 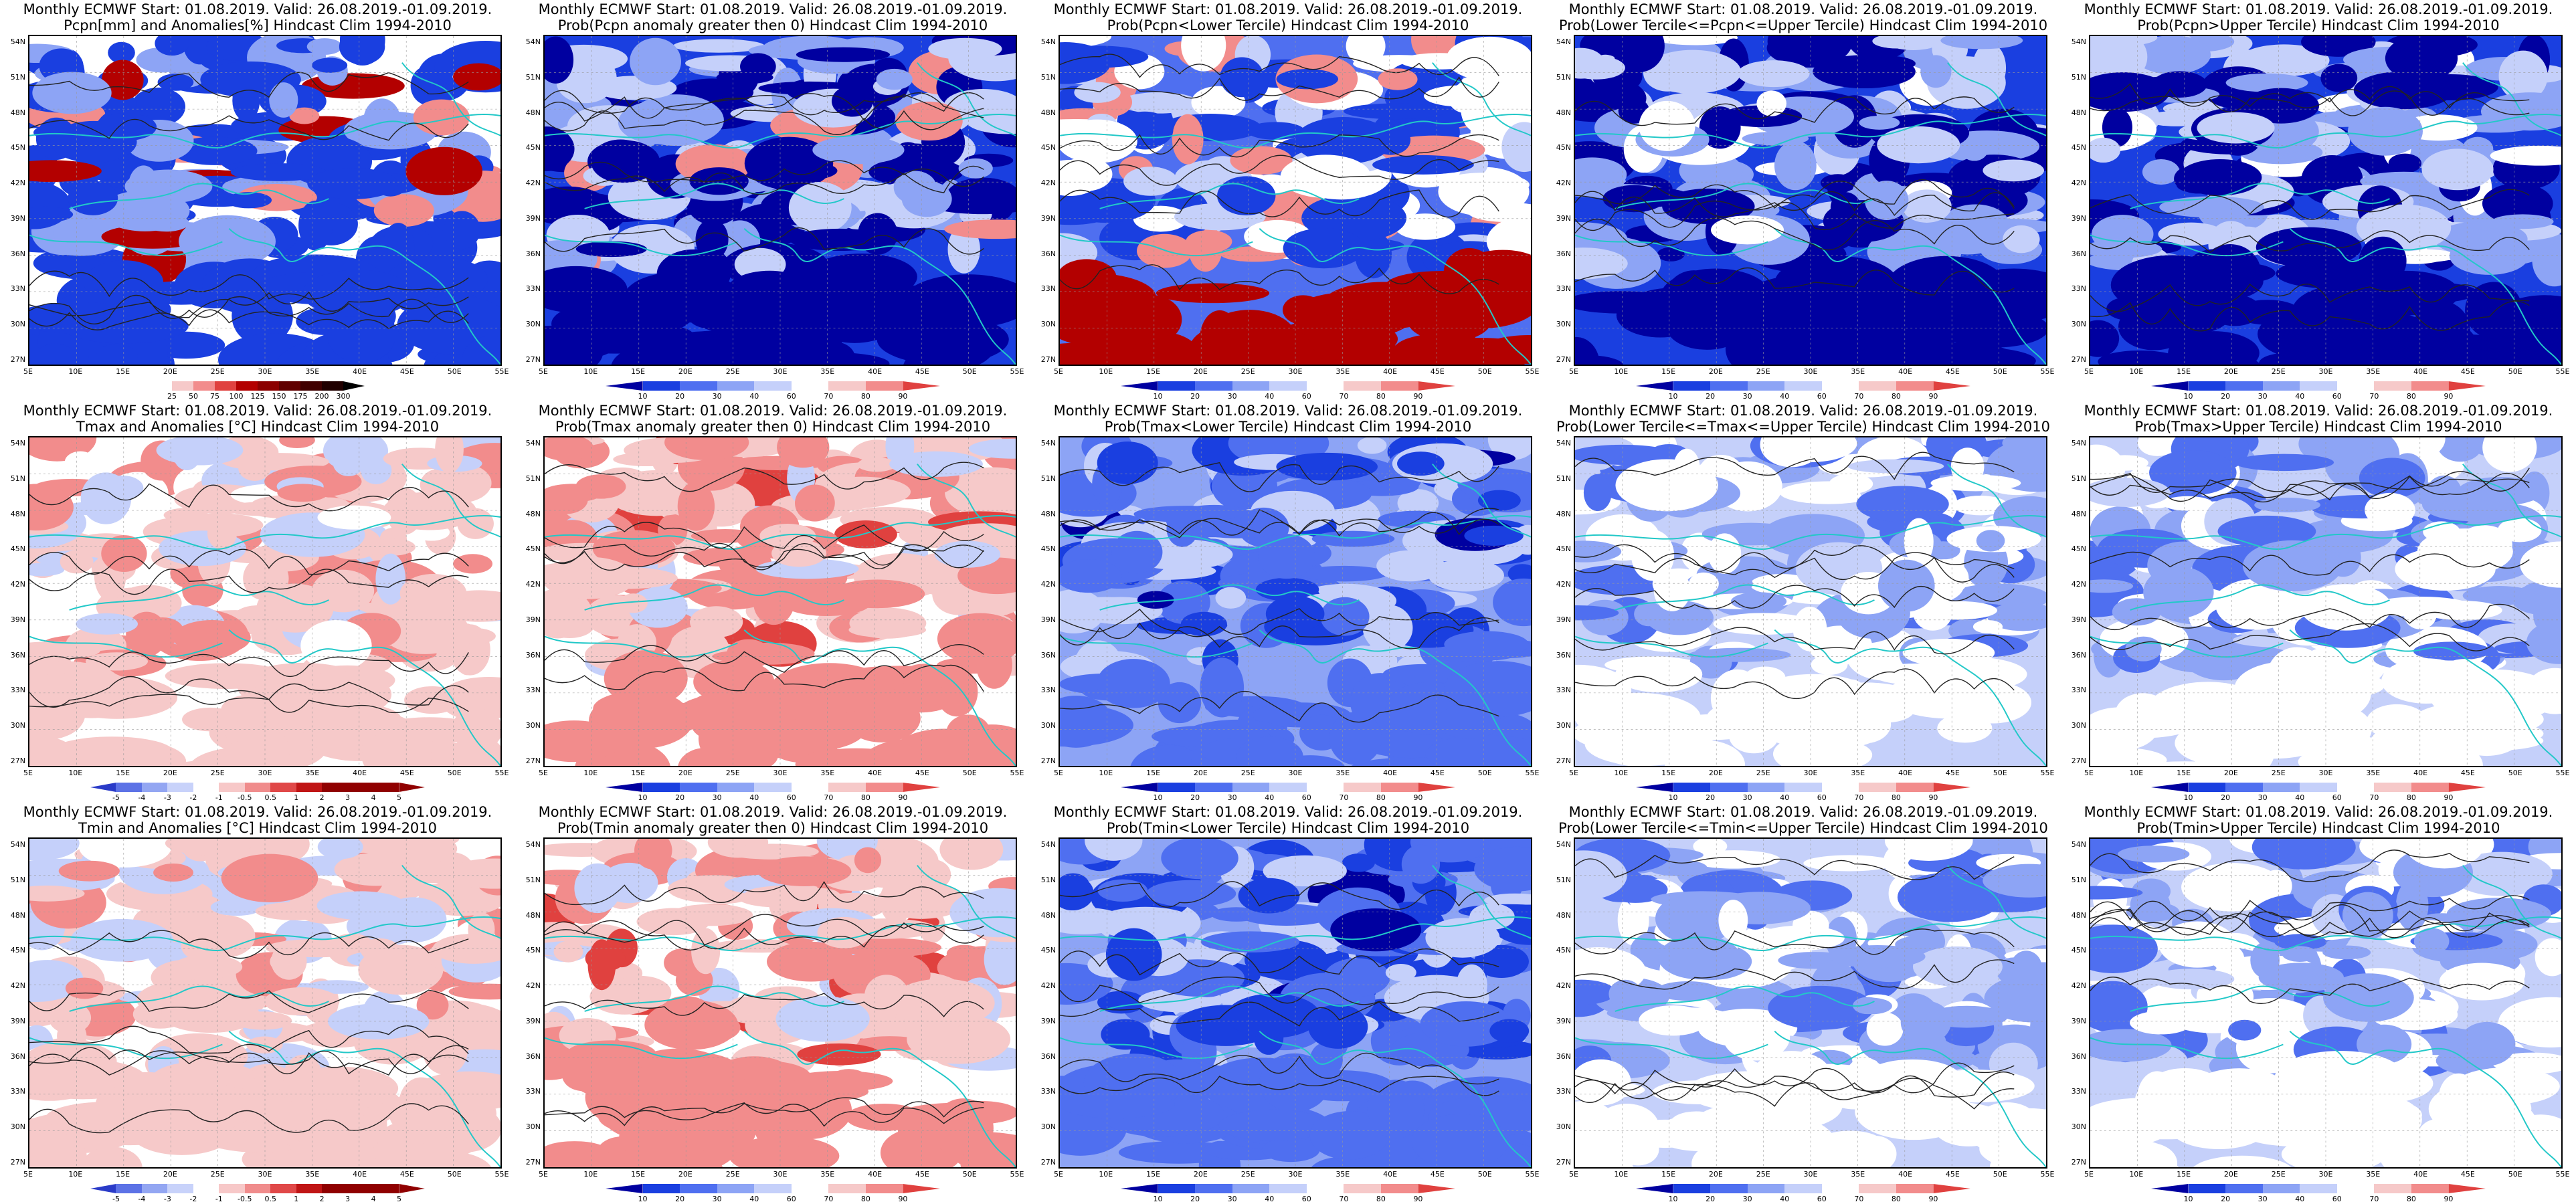 I want to click on longitude-tick-label: 5E, so click(x=543, y=1174).